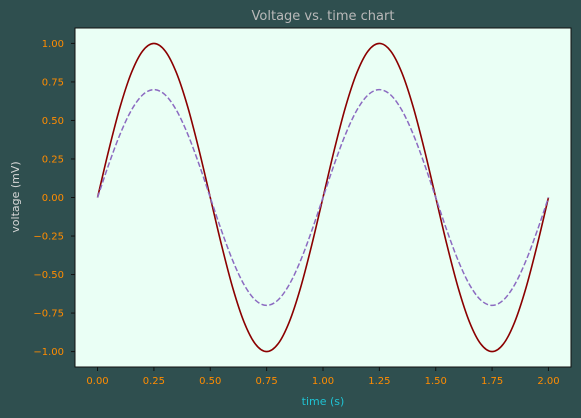 The image size is (581, 418). What do you see at coordinates (53, 121) in the screenshot?
I see `y-tick-label: 0.50` at bounding box center [53, 121].